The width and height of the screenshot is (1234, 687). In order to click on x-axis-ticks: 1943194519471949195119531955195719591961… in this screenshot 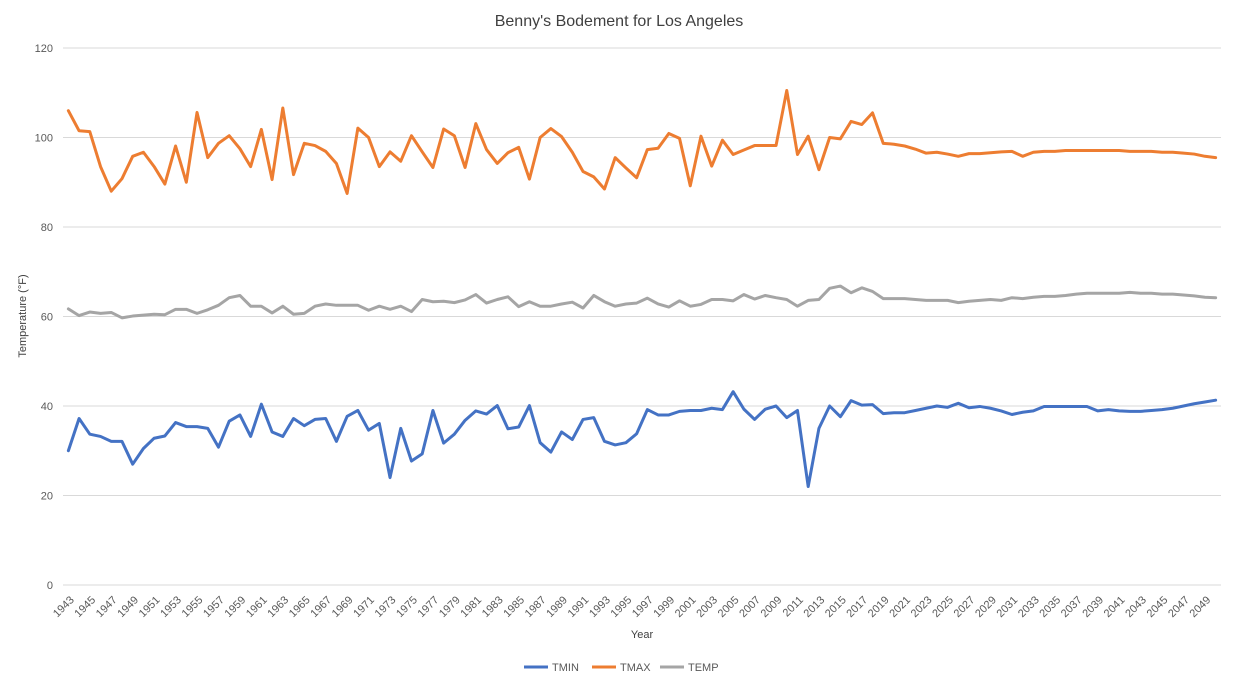, I will do `click(632, 607)`.